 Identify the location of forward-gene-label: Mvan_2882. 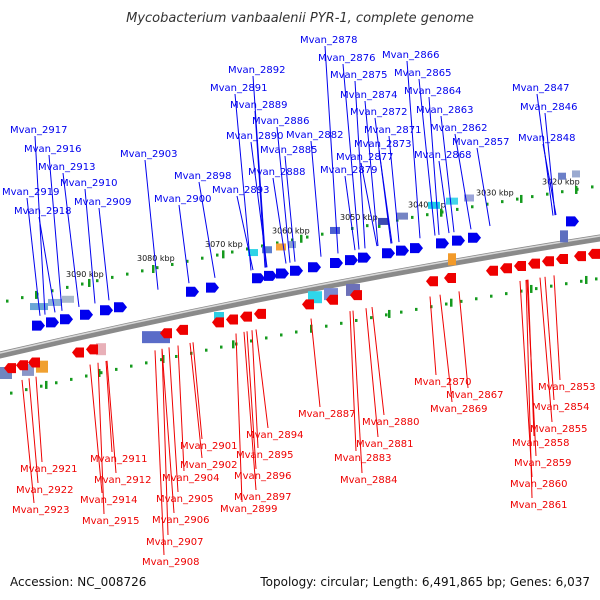
(314, 135).